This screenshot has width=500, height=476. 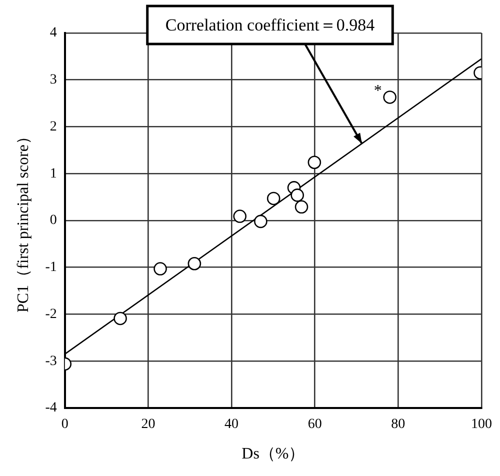 What do you see at coordinates (398, 424) in the screenshot?
I see `x-tick-label: 80` at bounding box center [398, 424].